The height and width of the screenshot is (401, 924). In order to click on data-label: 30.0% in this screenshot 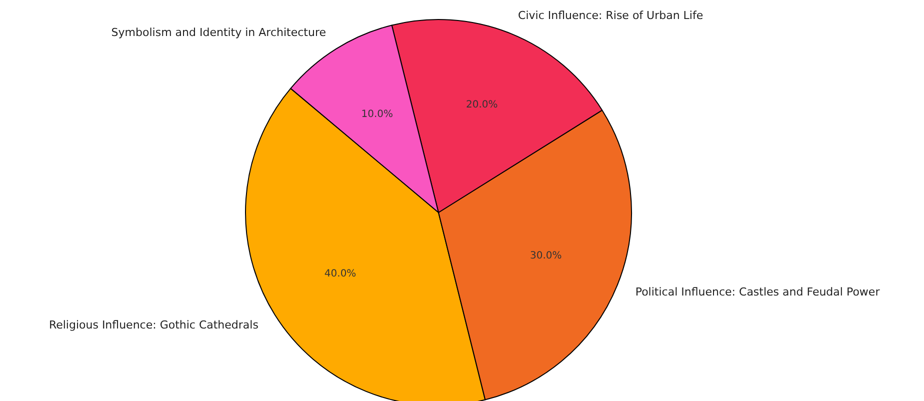, I will do `click(546, 256)`.